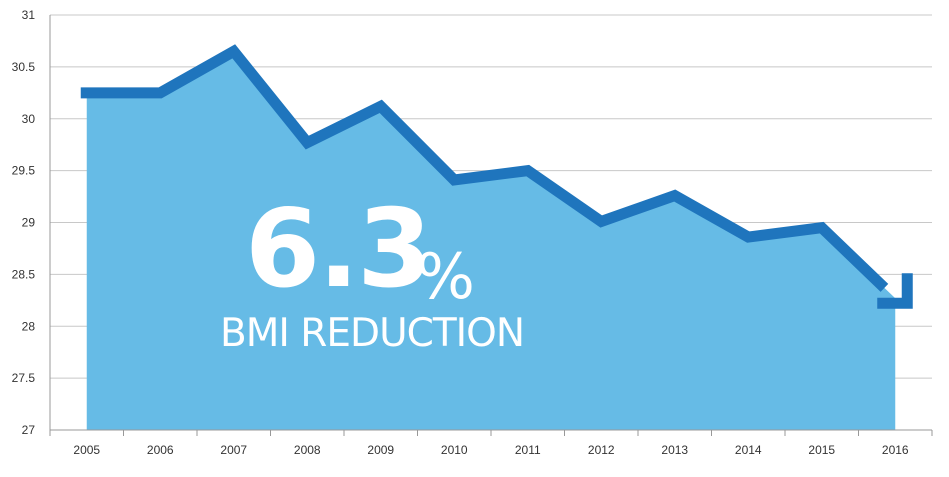 The height and width of the screenshot is (477, 949). I want to click on x-tick-label: 2007, so click(233, 450).